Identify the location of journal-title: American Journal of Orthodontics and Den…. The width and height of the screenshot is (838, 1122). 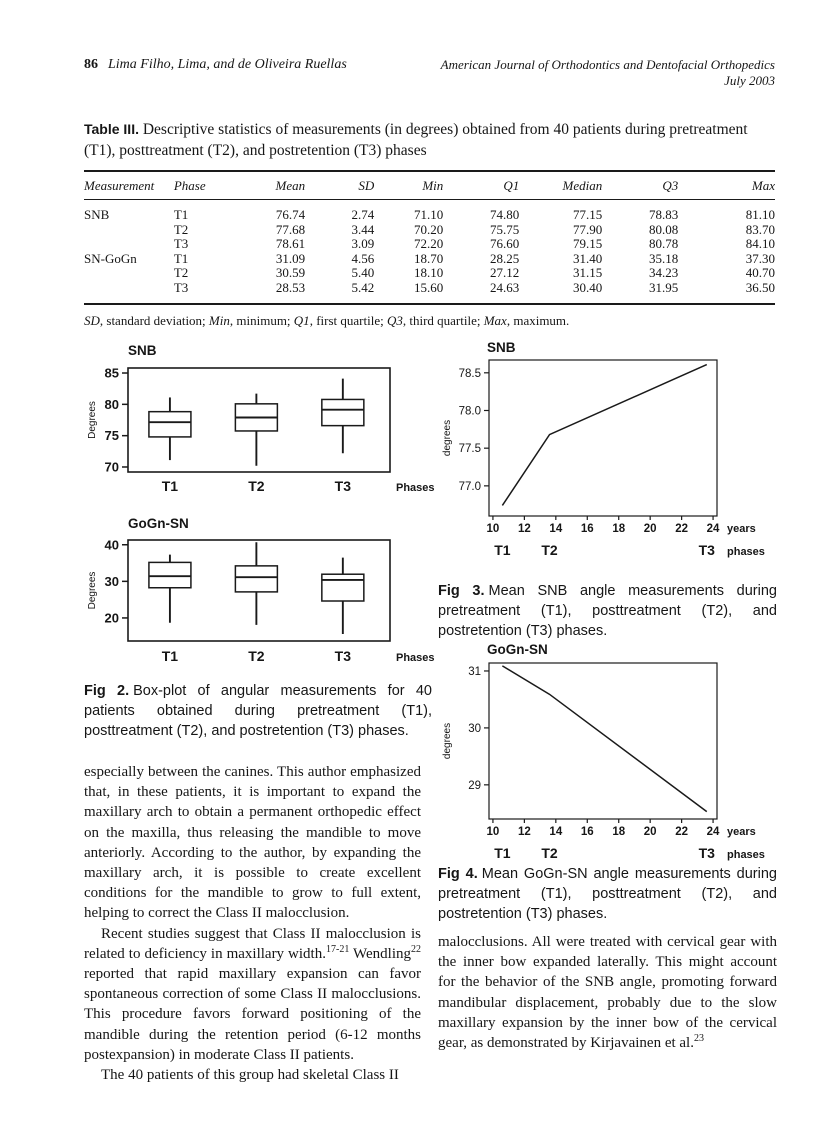
(607, 64).